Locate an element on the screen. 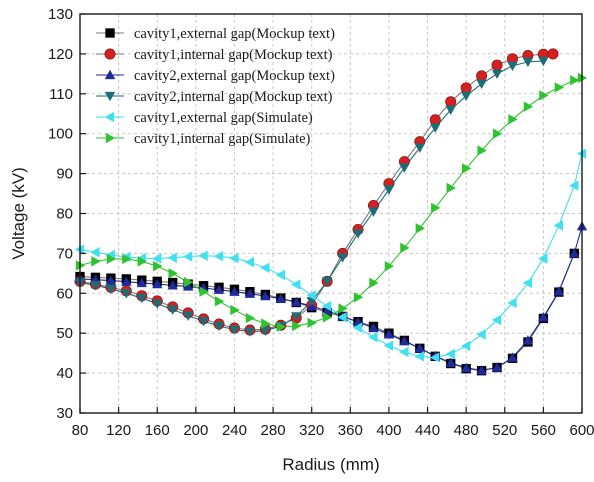  legend-label: cavity2,internal gap(Mockup text) is located at coordinates (233, 97).